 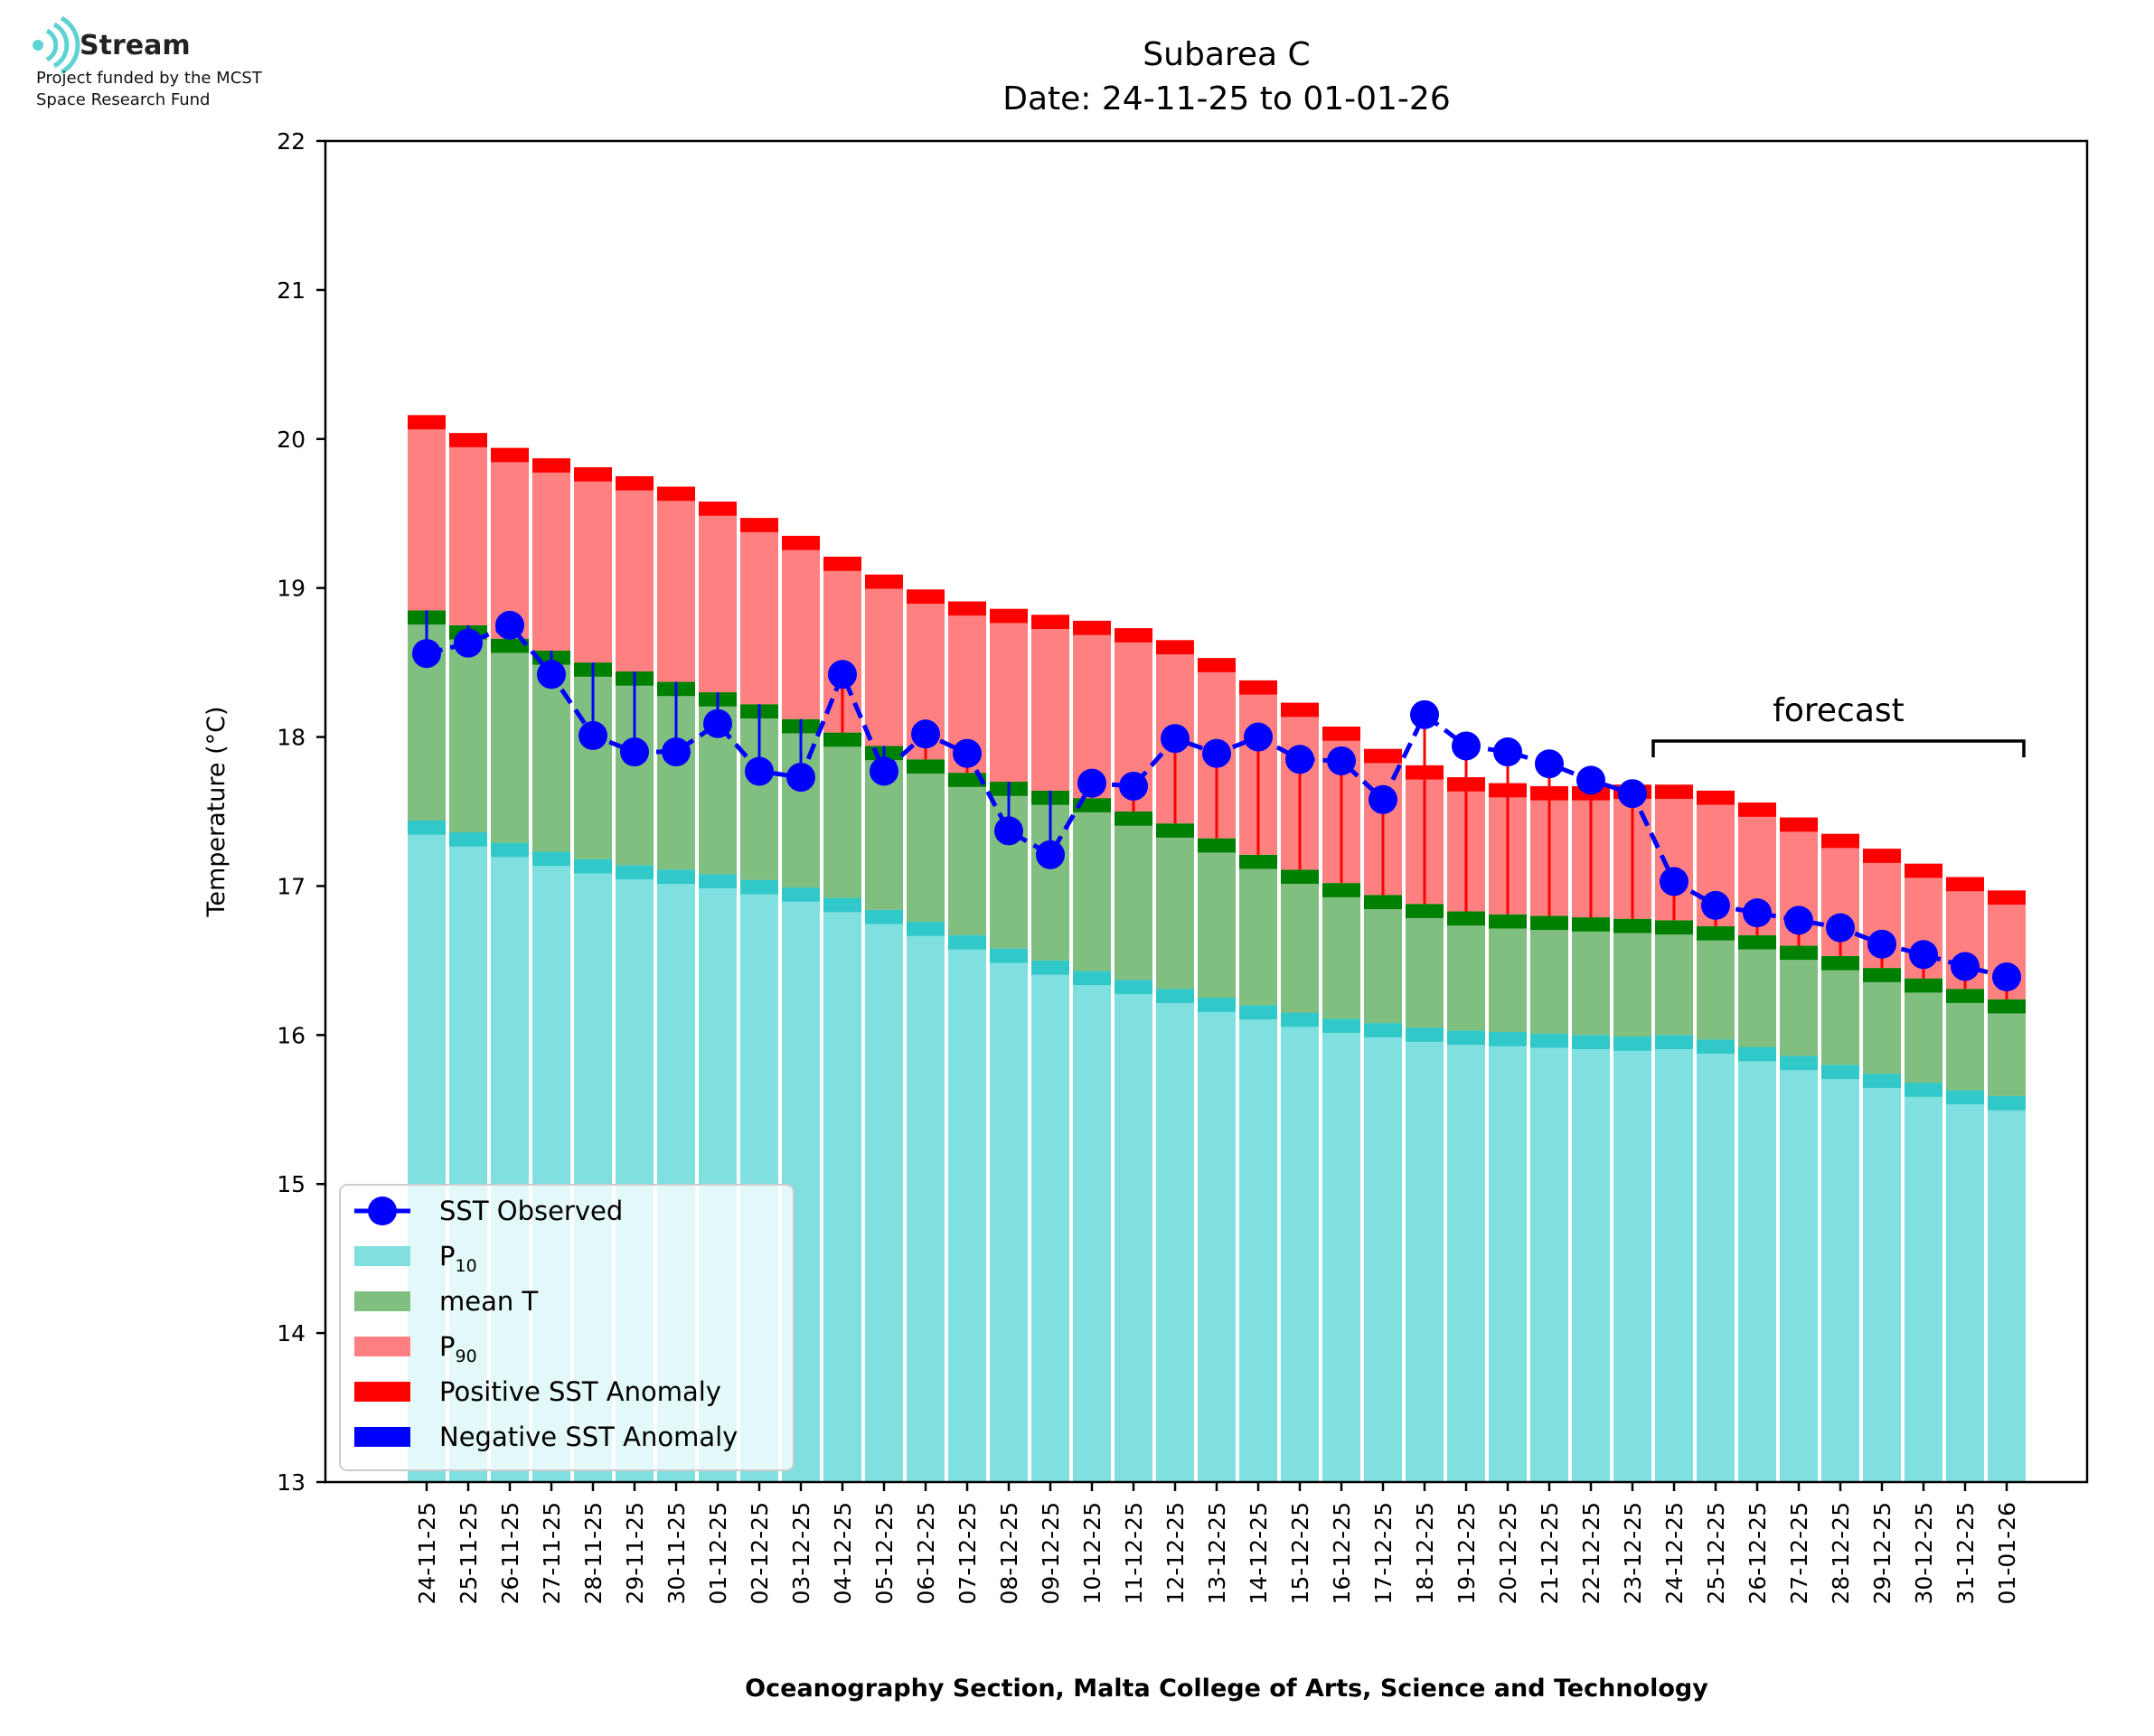 I want to click on x-tick-label: 09-12-25, so click(x=1051, y=1553).